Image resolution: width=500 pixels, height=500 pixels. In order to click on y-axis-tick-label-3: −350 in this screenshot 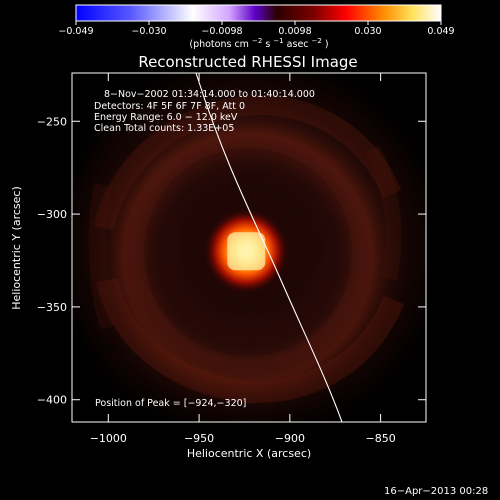, I will do `click(52, 307)`.